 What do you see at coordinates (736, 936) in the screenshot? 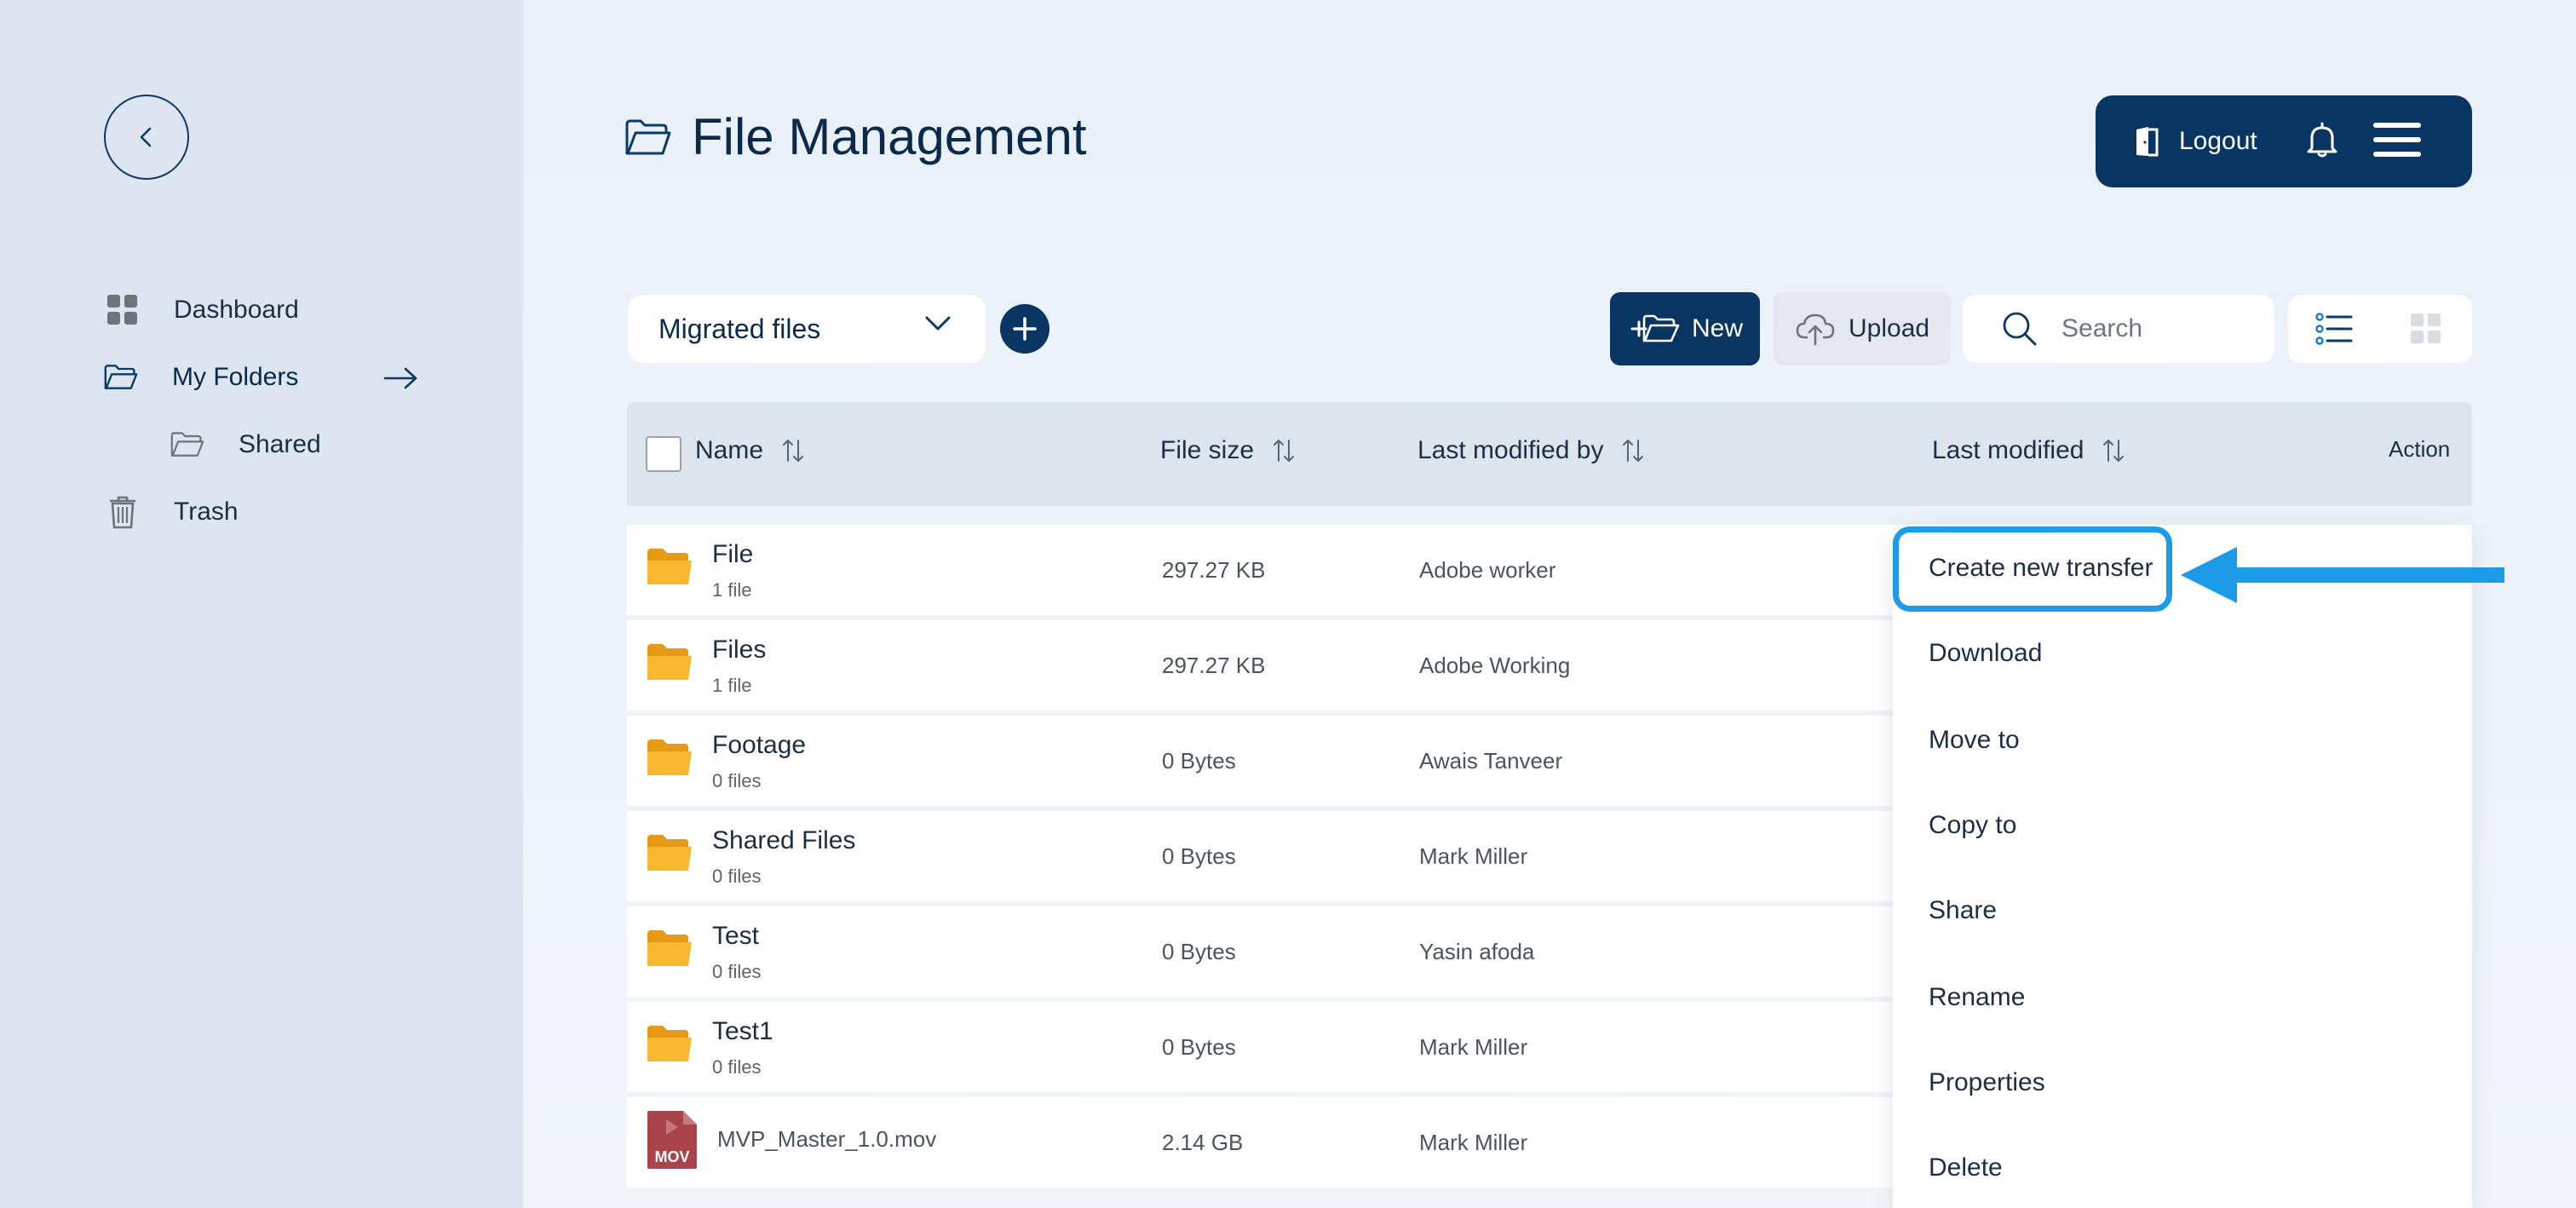
I see `file-name: Test` at bounding box center [736, 936].